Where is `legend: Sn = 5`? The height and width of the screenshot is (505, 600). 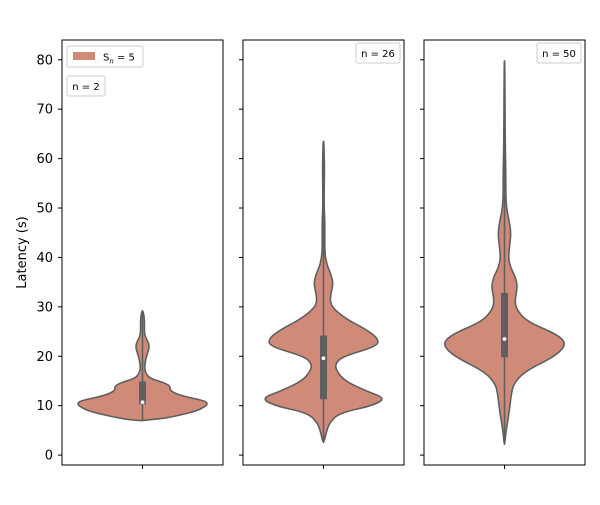 legend: Sn = 5 is located at coordinates (105, 56).